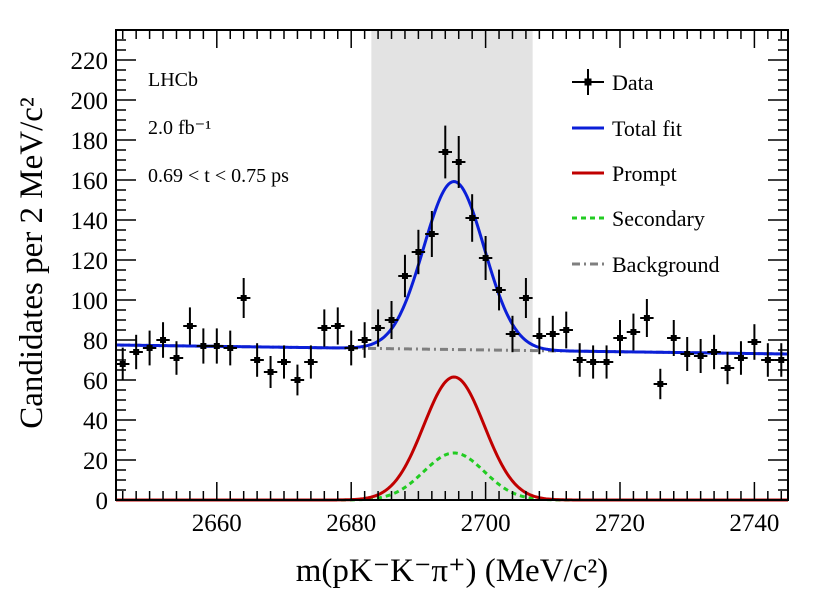 The width and height of the screenshot is (830, 596). I want to click on legend-label-total-fit: Total fit, so click(647, 128).